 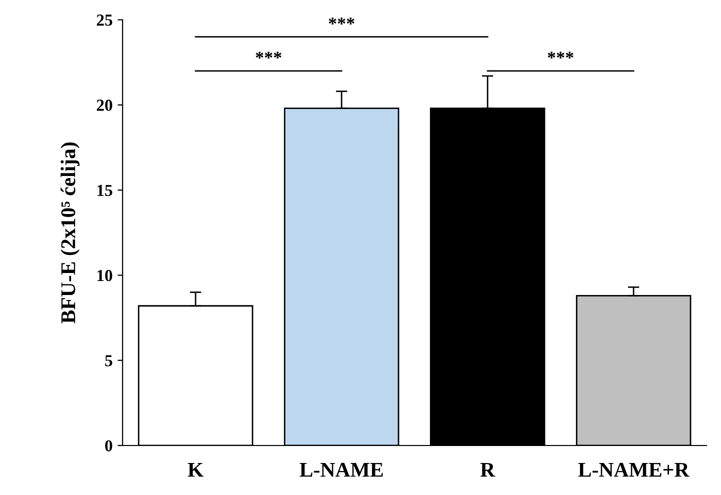 I want to click on x-tick-label: L-NAME, so click(x=341, y=469).